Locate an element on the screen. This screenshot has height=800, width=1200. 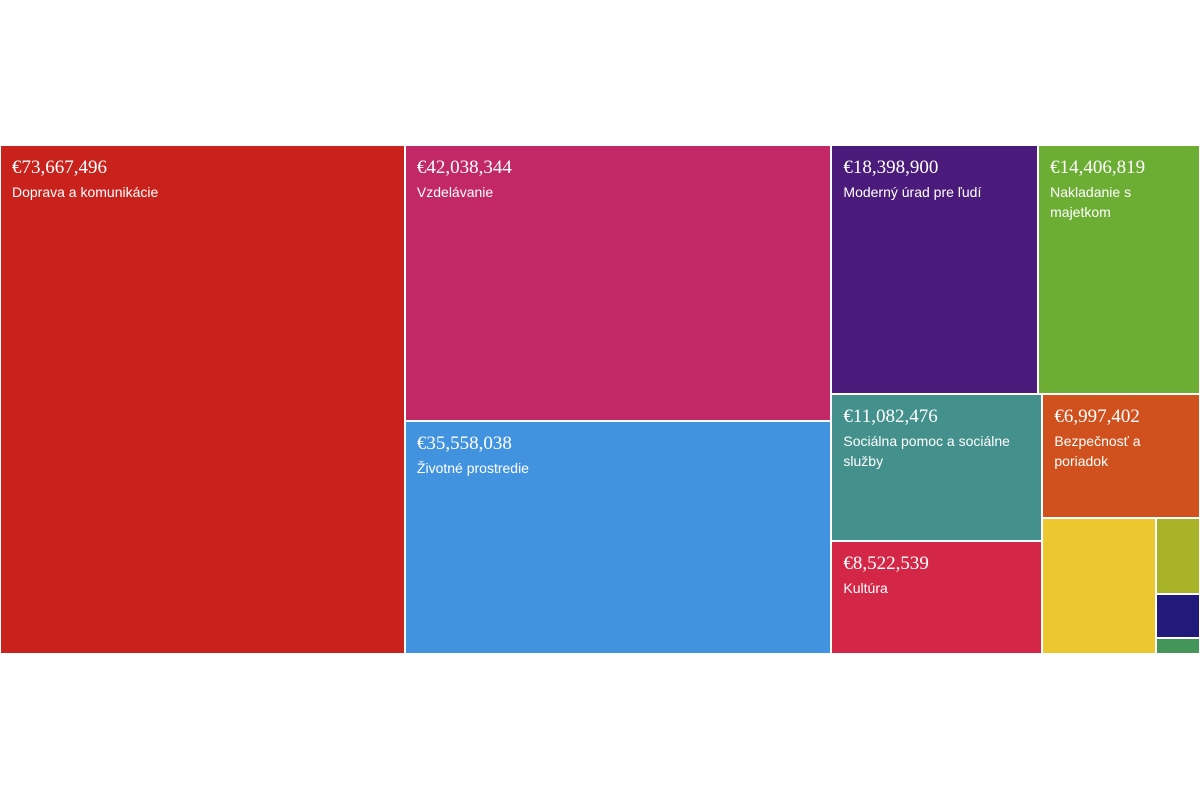
cell-label: Bezpečnosť a poriadok is located at coordinates (1097, 451).